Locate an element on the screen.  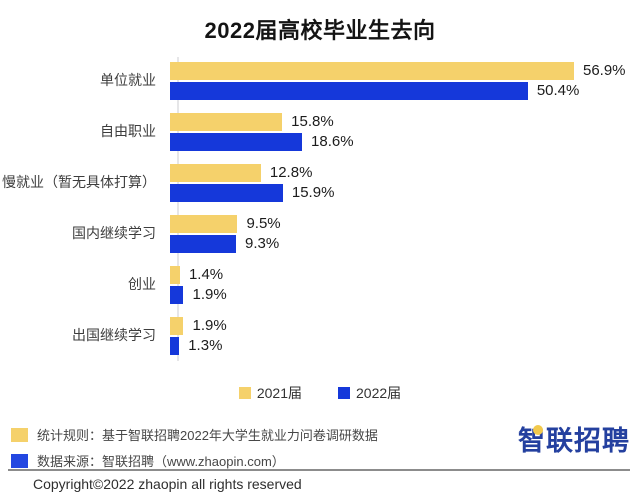
bar-line: 15.8% is located at coordinates (262, 121).